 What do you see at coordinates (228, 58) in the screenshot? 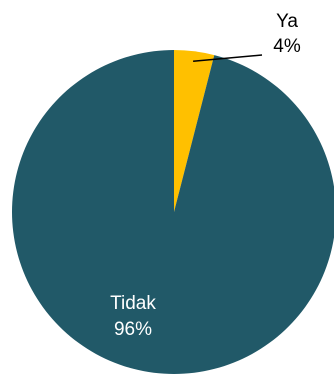
I see `leader-line-ya` at bounding box center [228, 58].